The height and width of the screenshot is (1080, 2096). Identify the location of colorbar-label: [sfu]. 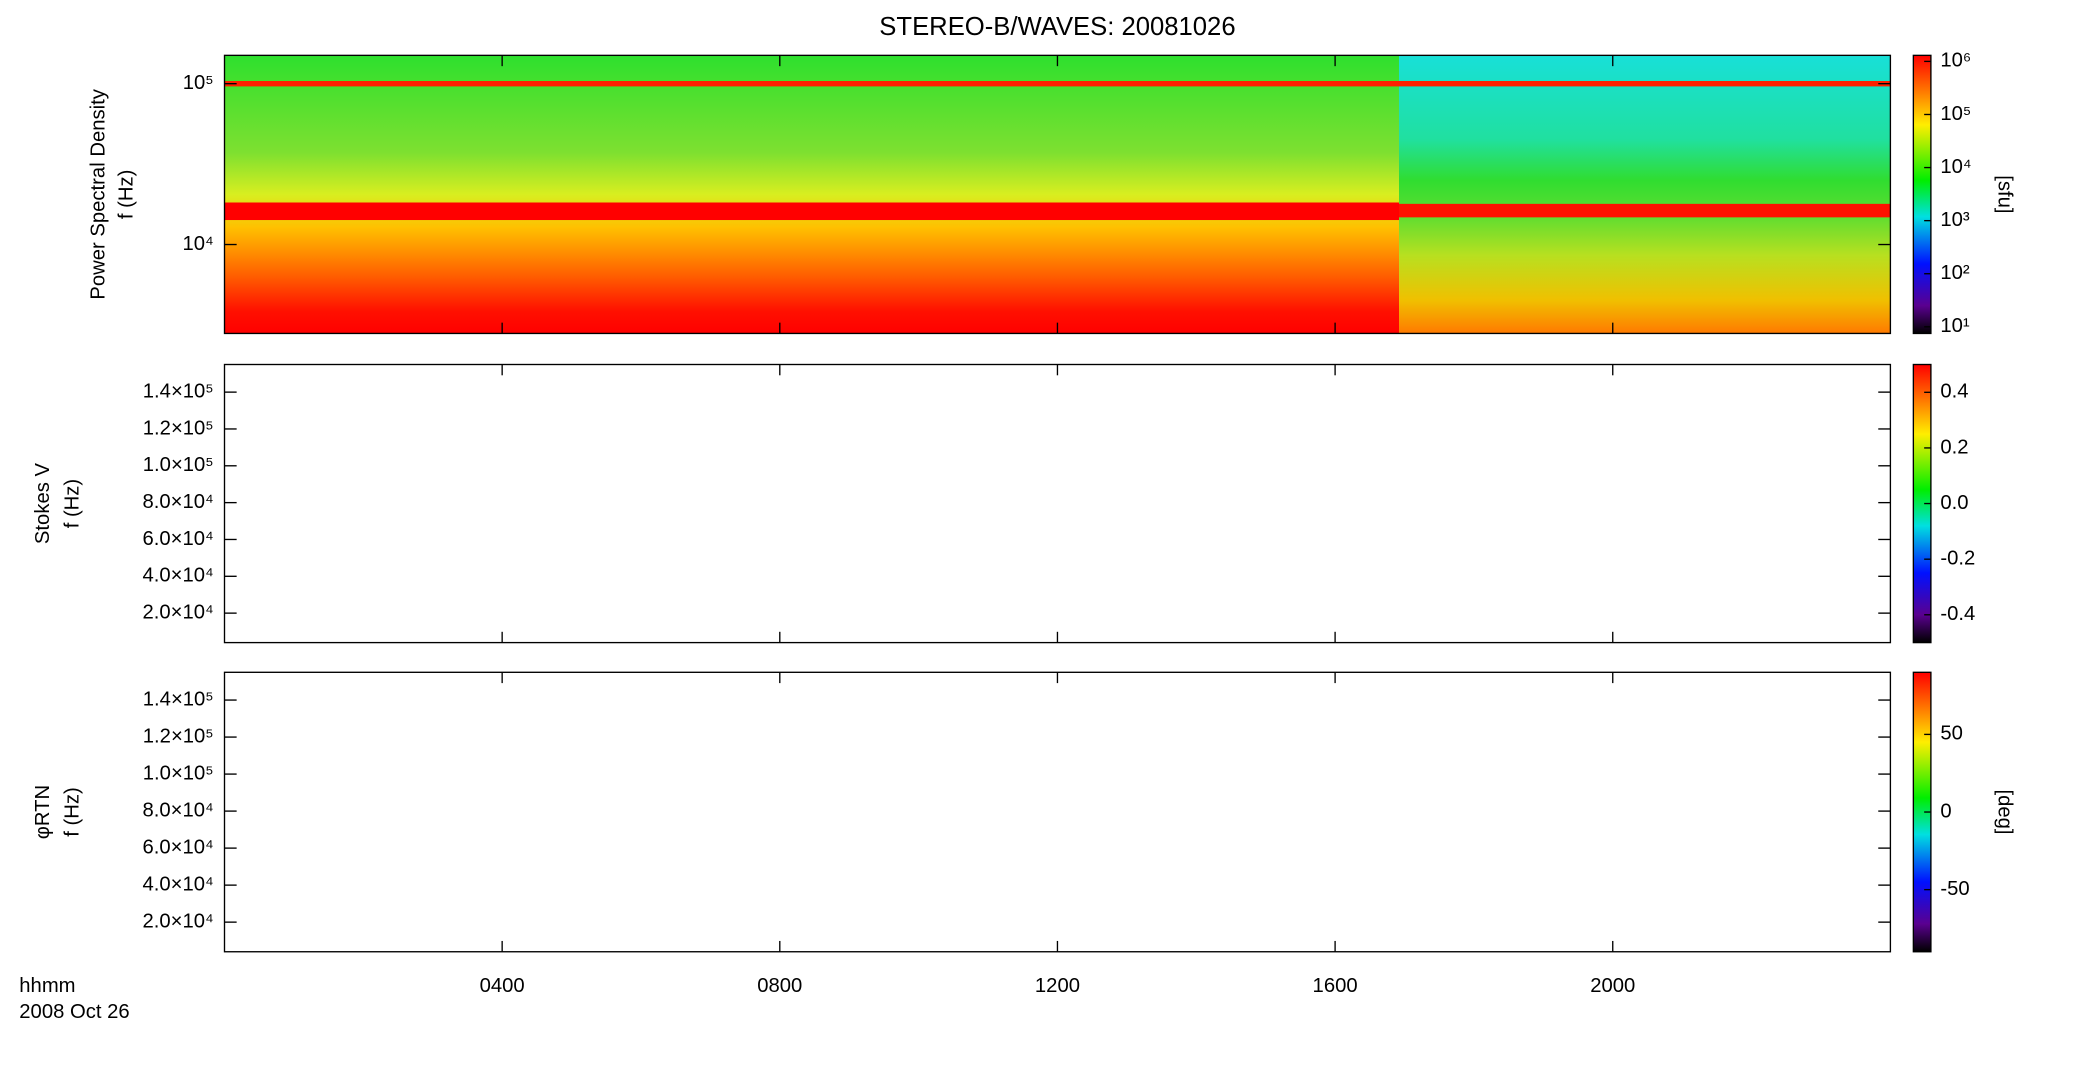
(2004, 194).